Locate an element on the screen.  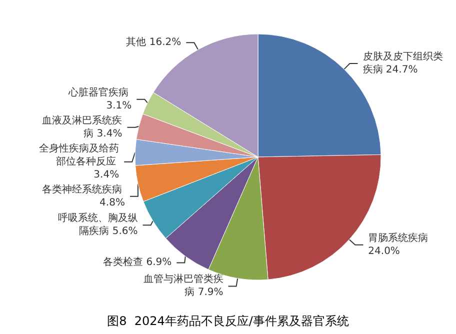
slice-label: 各类神经系统疾病 is located at coordinates (83, 189).